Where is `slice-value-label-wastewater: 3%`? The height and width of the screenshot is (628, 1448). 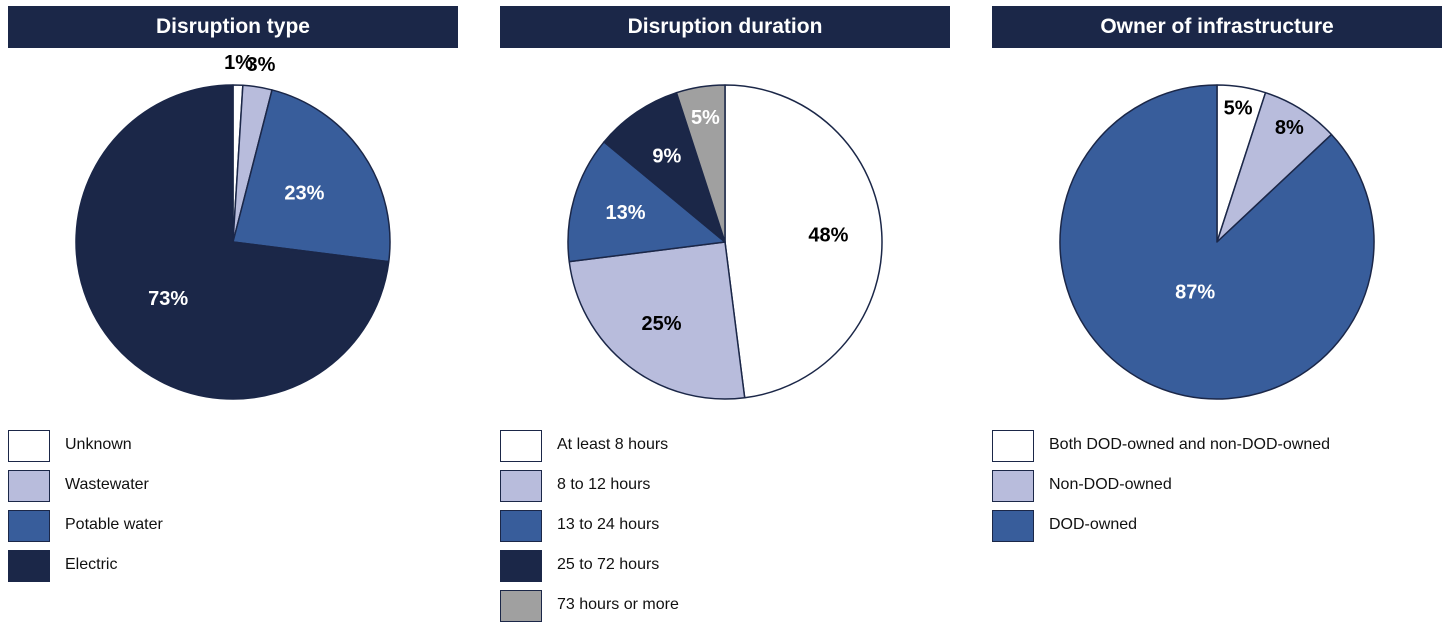
slice-value-label-wastewater: 3% is located at coordinates (261, 65).